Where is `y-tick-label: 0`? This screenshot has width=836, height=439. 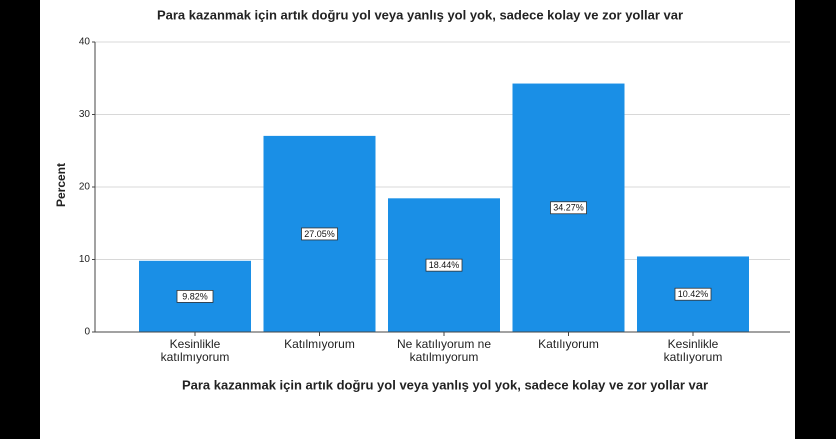 y-tick-label: 0 is located at coordinates (87, 332).